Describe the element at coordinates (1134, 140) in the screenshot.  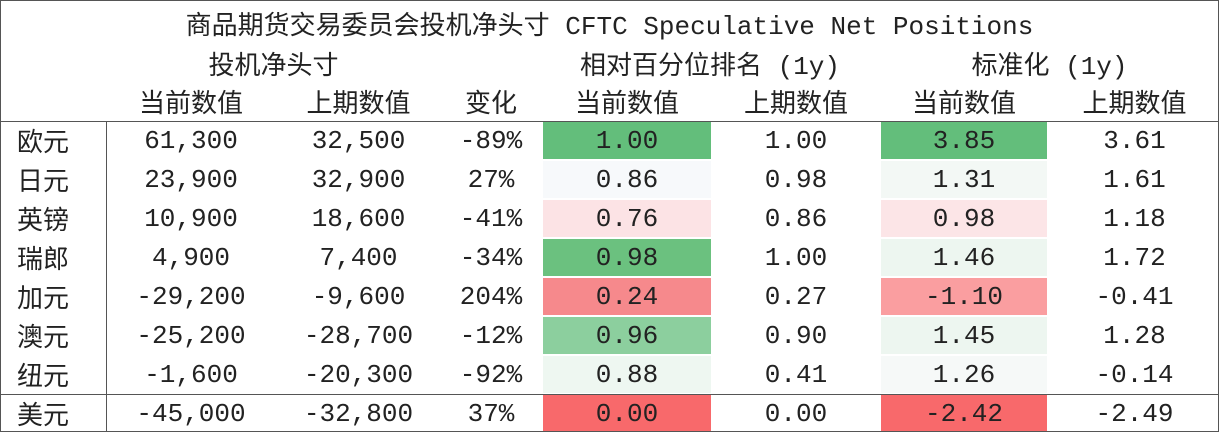
I see `table-cell: 3.61` at that location.